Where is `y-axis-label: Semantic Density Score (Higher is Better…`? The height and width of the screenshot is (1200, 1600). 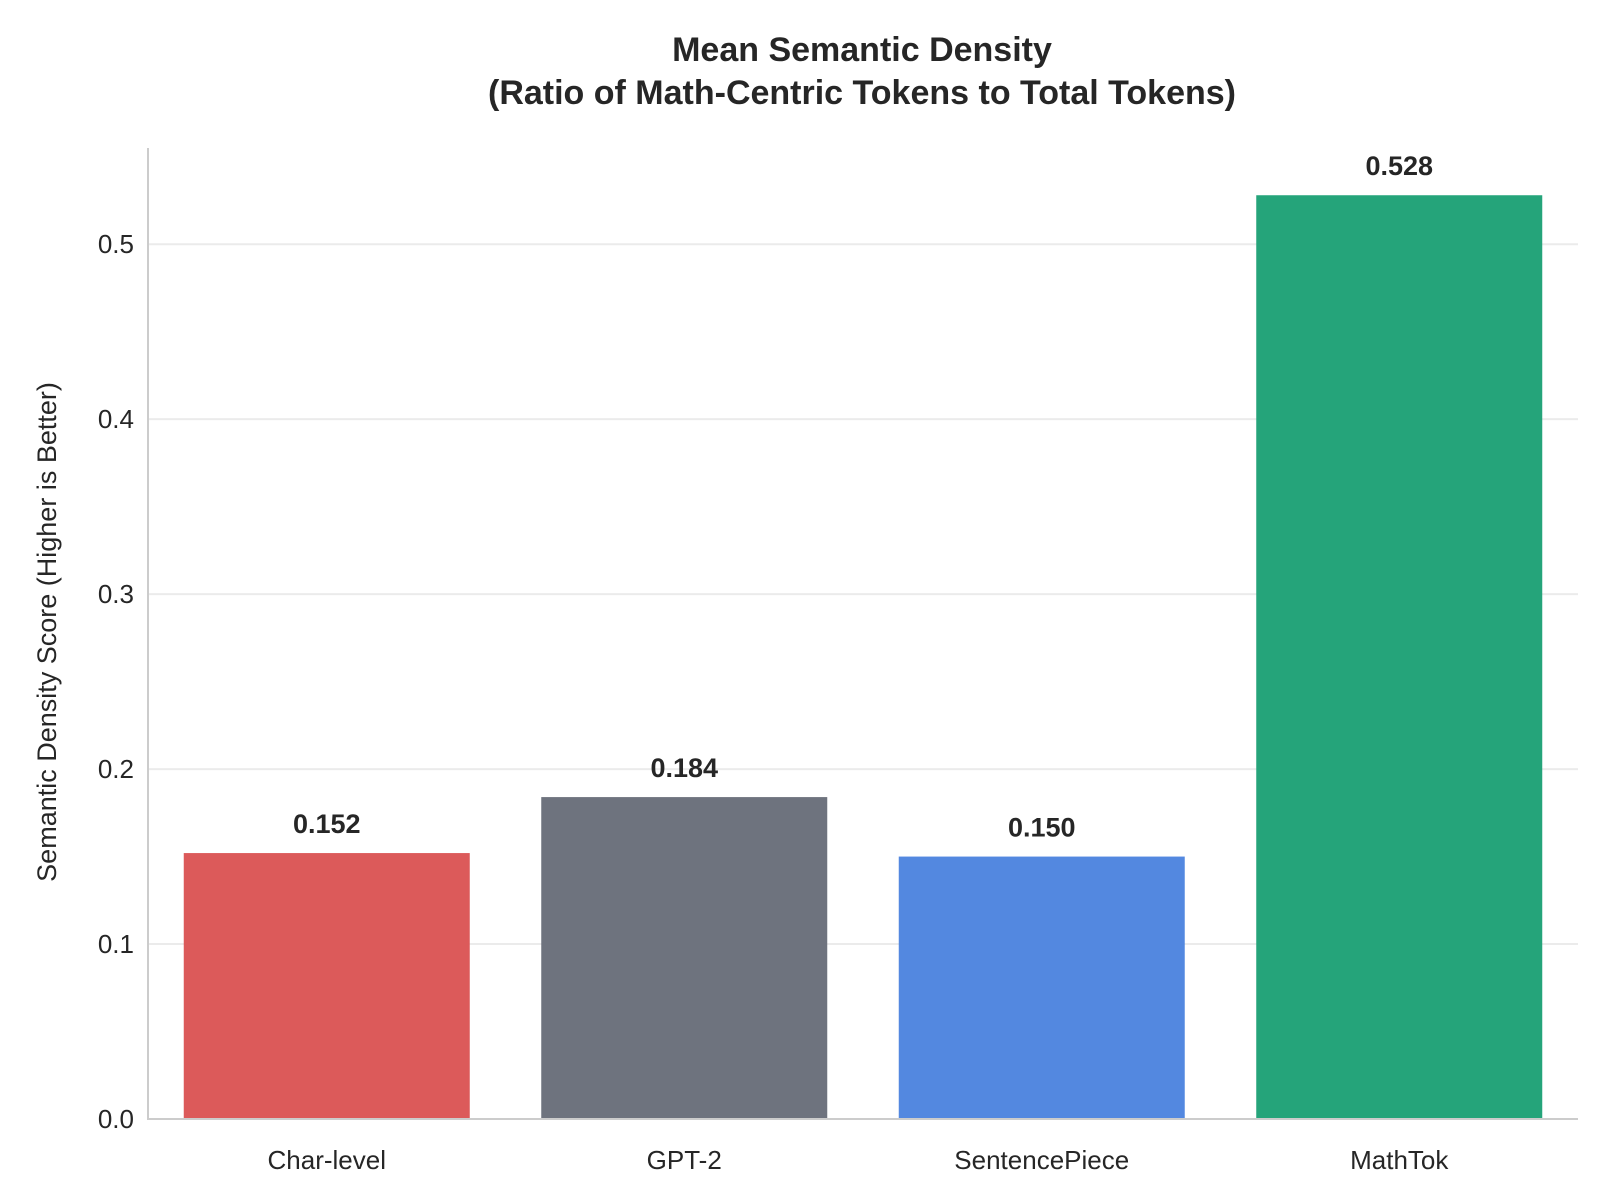 y-axis-label: Semantic Density Score (Higher is Better… is located at coordinates (47, 632).